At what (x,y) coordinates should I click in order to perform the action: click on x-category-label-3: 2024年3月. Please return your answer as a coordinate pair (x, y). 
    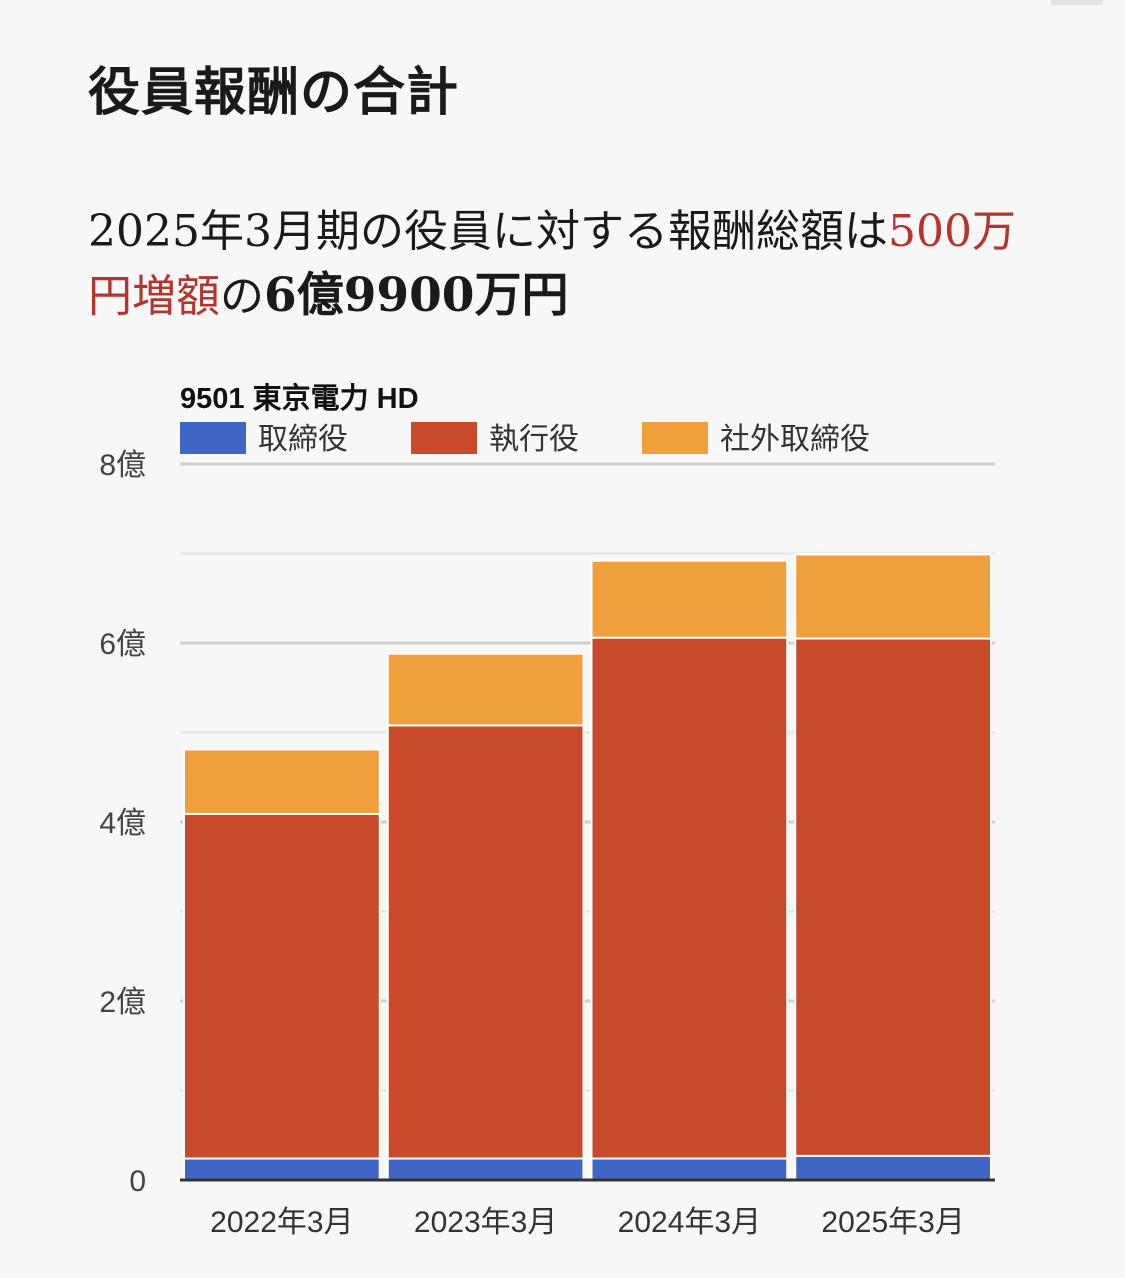
    Looking at the image, I should click on (689, 1222).